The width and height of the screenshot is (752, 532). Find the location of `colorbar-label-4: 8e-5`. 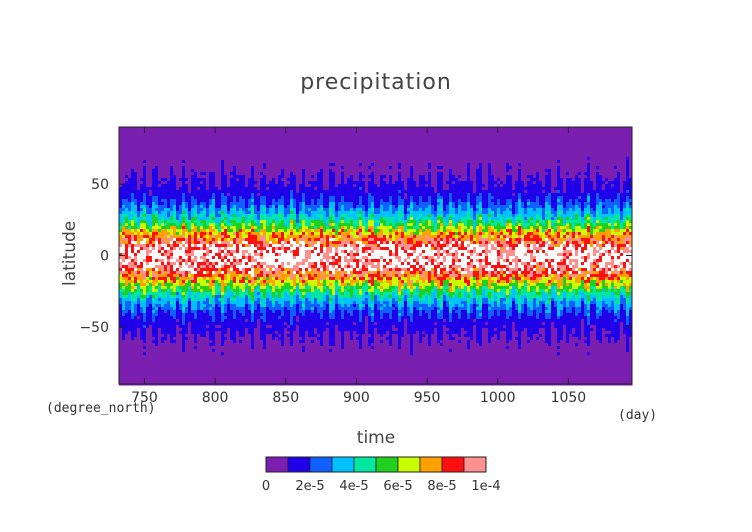

colorbar-label-4: 8e-5 is located at coordinates (441, 486).